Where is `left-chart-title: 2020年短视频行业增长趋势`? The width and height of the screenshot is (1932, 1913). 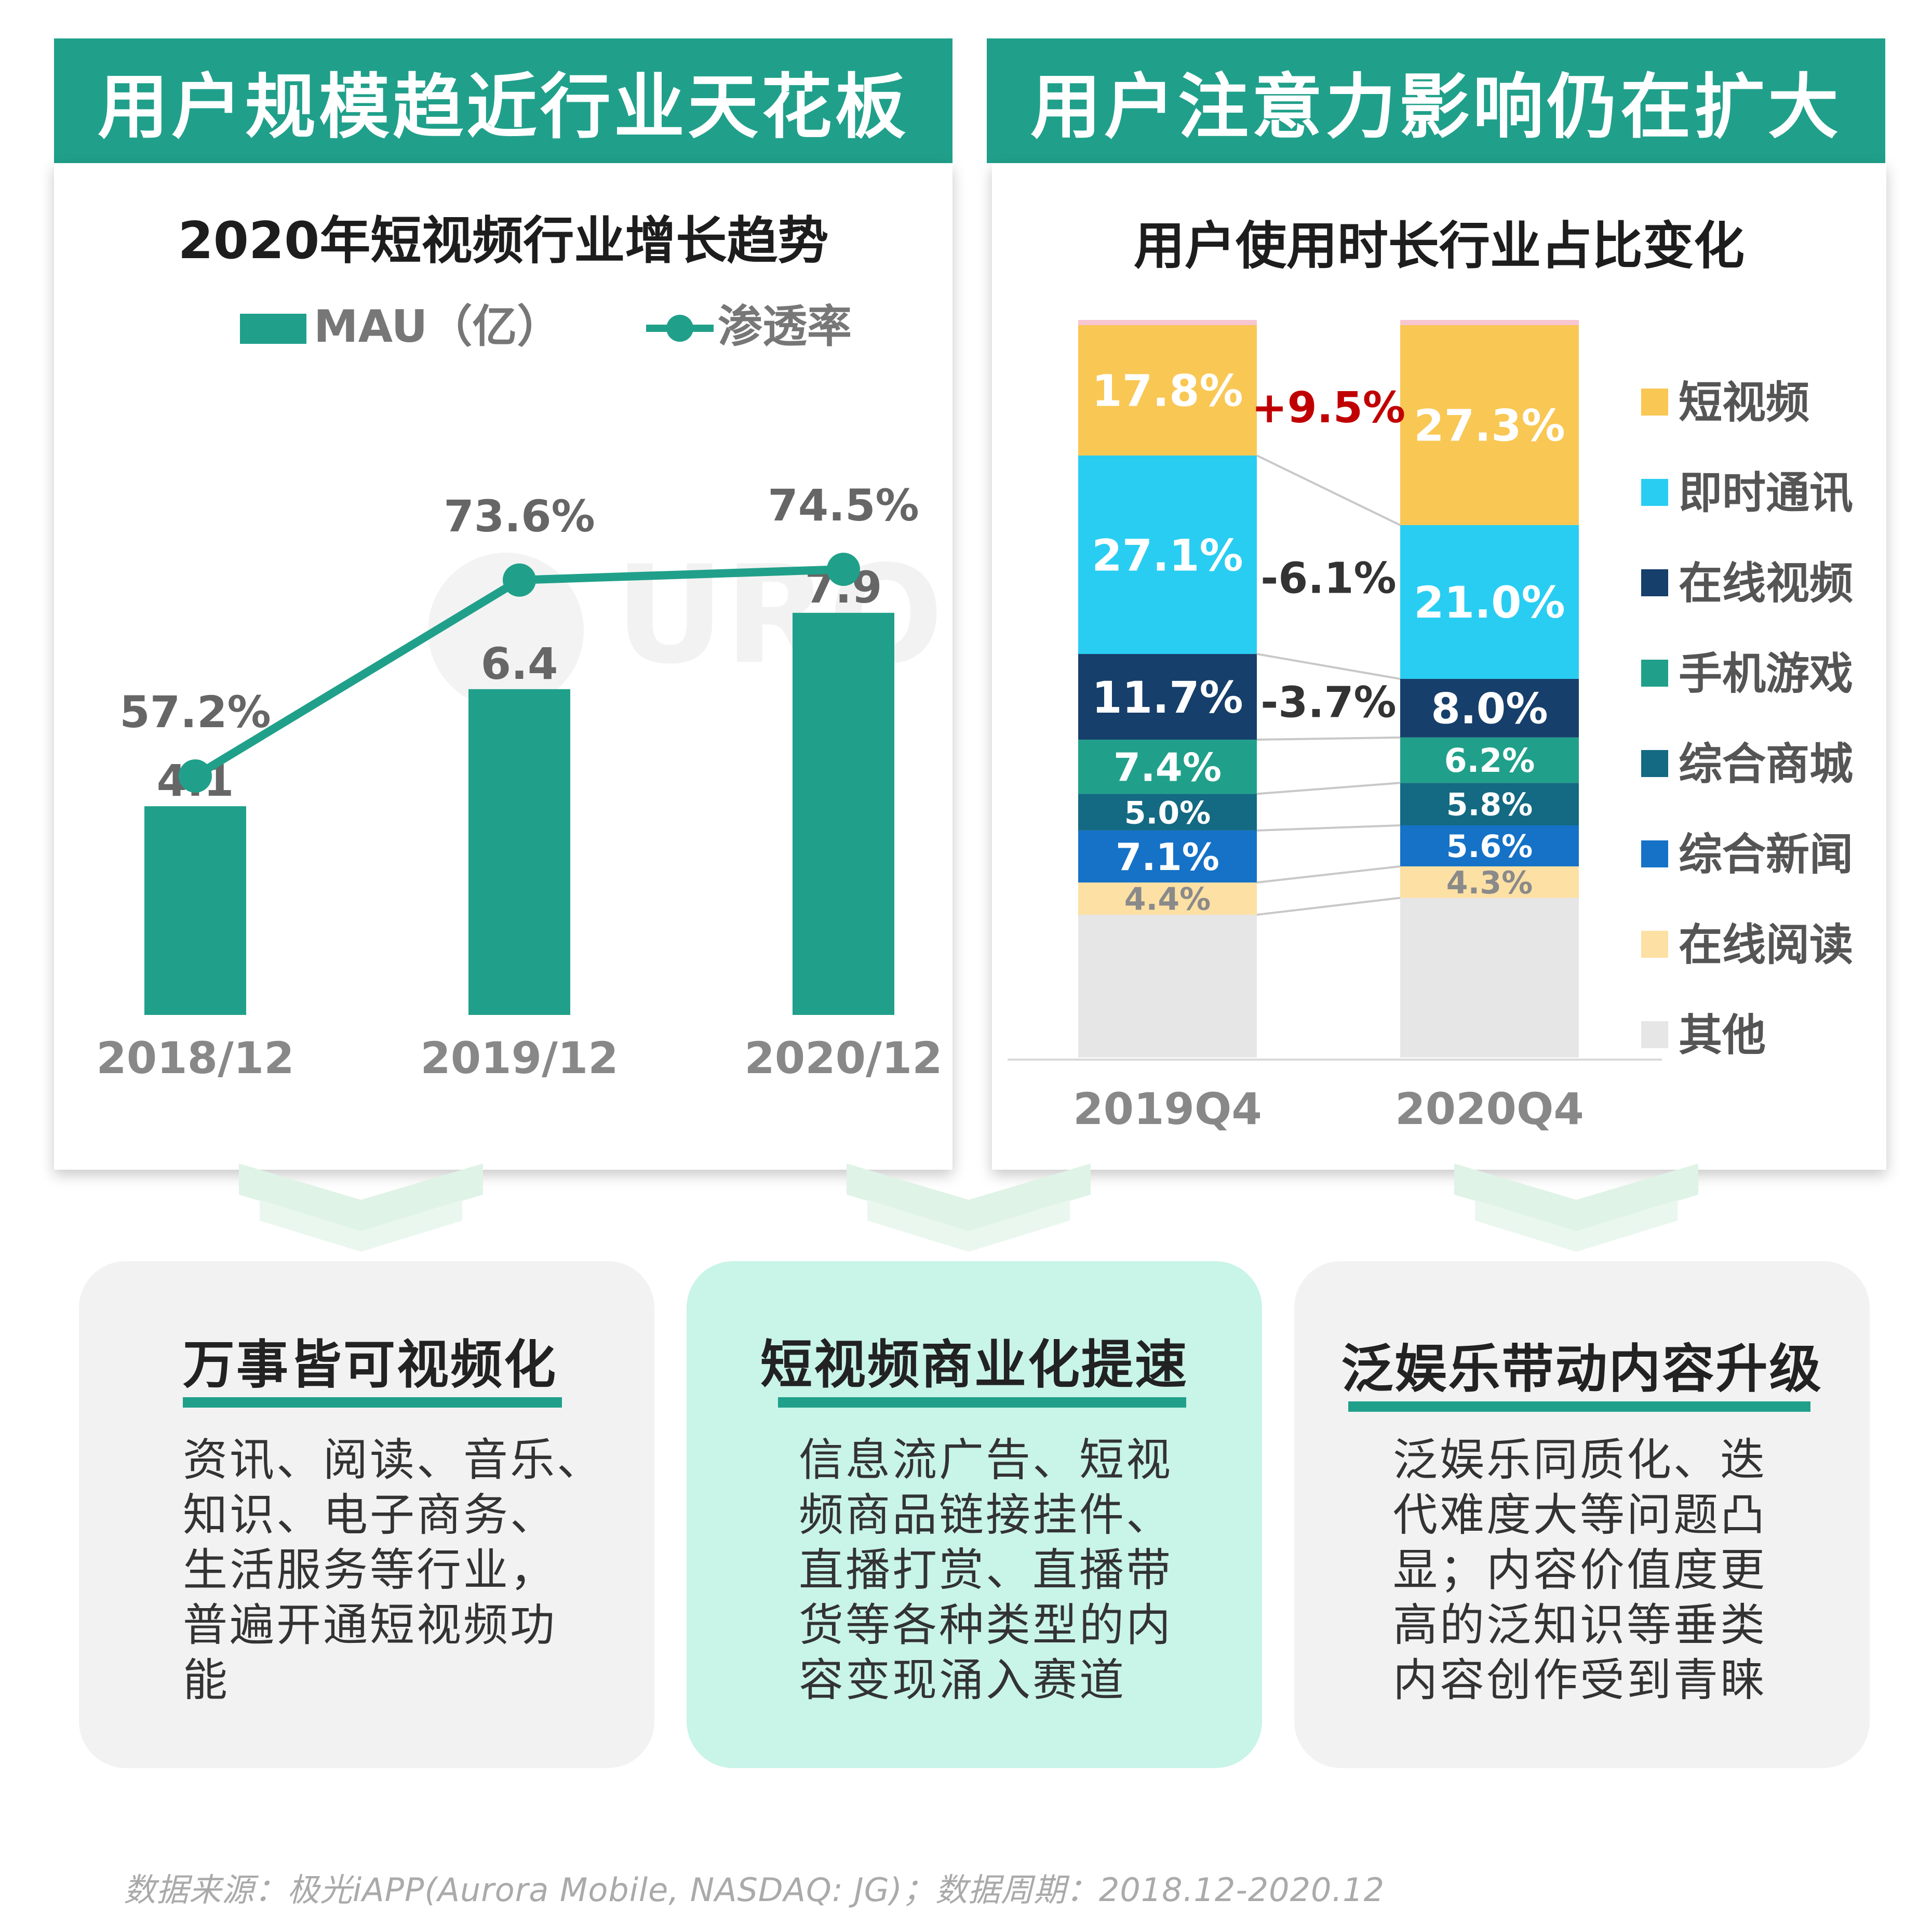
left-chart-title: 2020年短视频行业增长趋势 is located at coordinates (504, 241).